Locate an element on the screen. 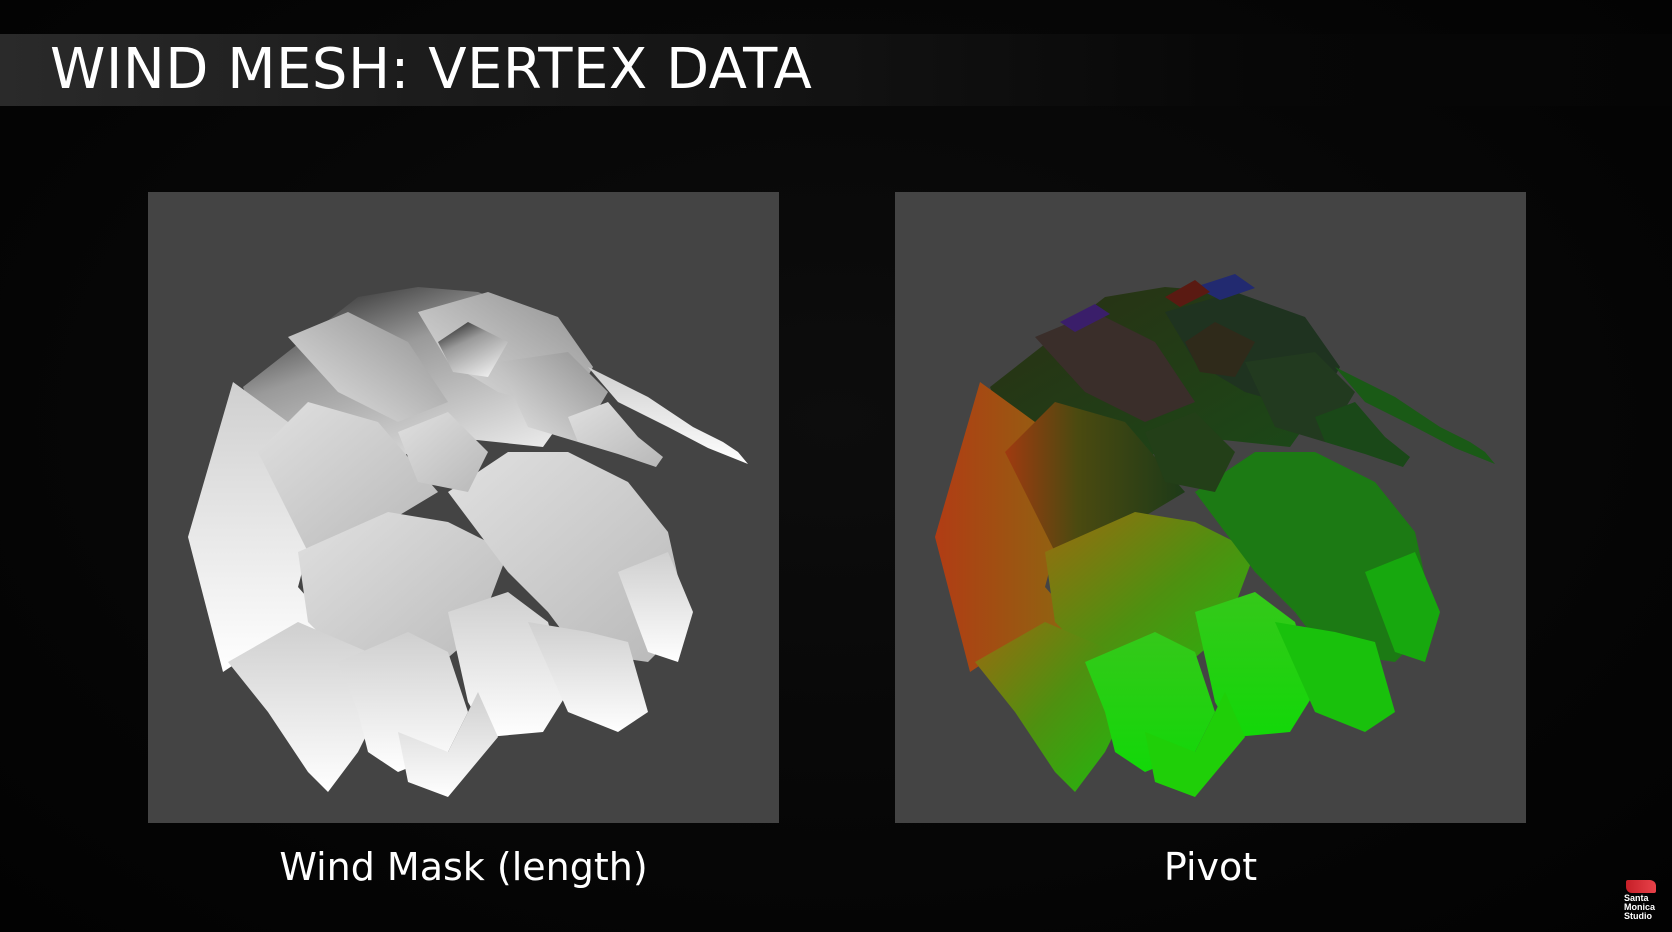  logo-text: Santa Monica Studio is located at coordinates (1639, 907).